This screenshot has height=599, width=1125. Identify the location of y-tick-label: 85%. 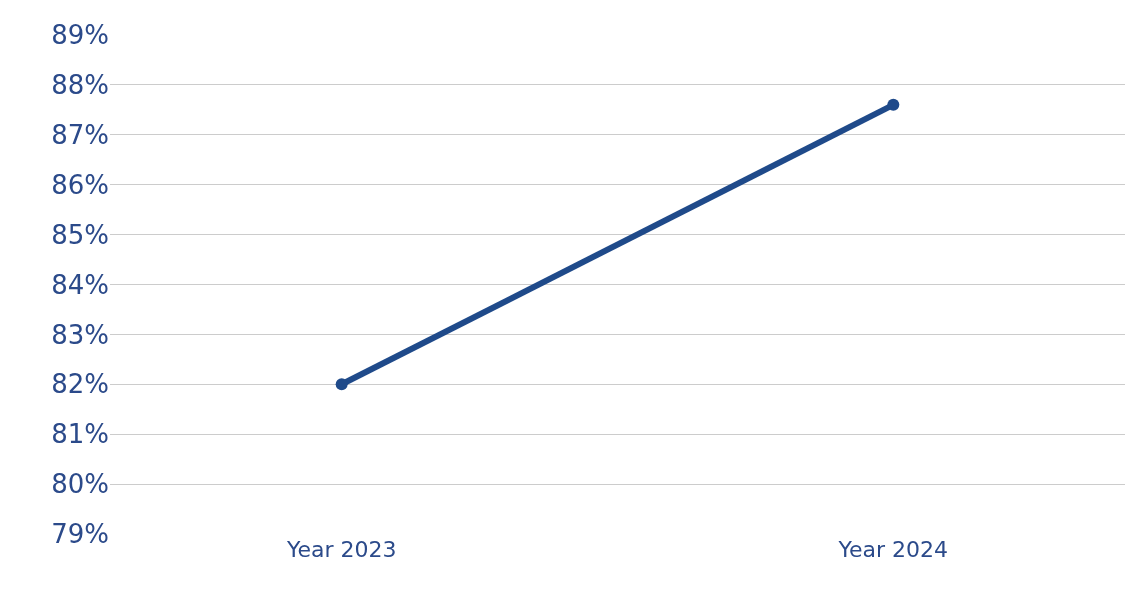
(80, 234).